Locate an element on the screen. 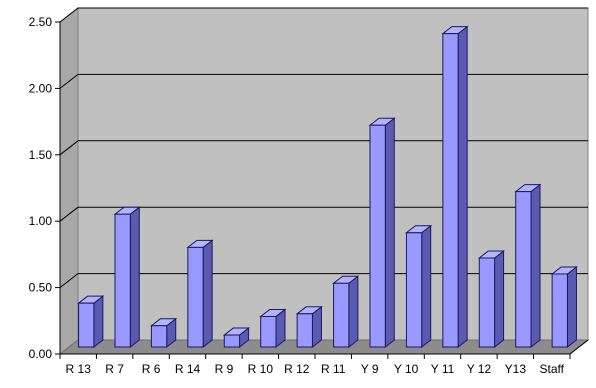  x-tick-label: R 9 is located at coordinates (224, 369).